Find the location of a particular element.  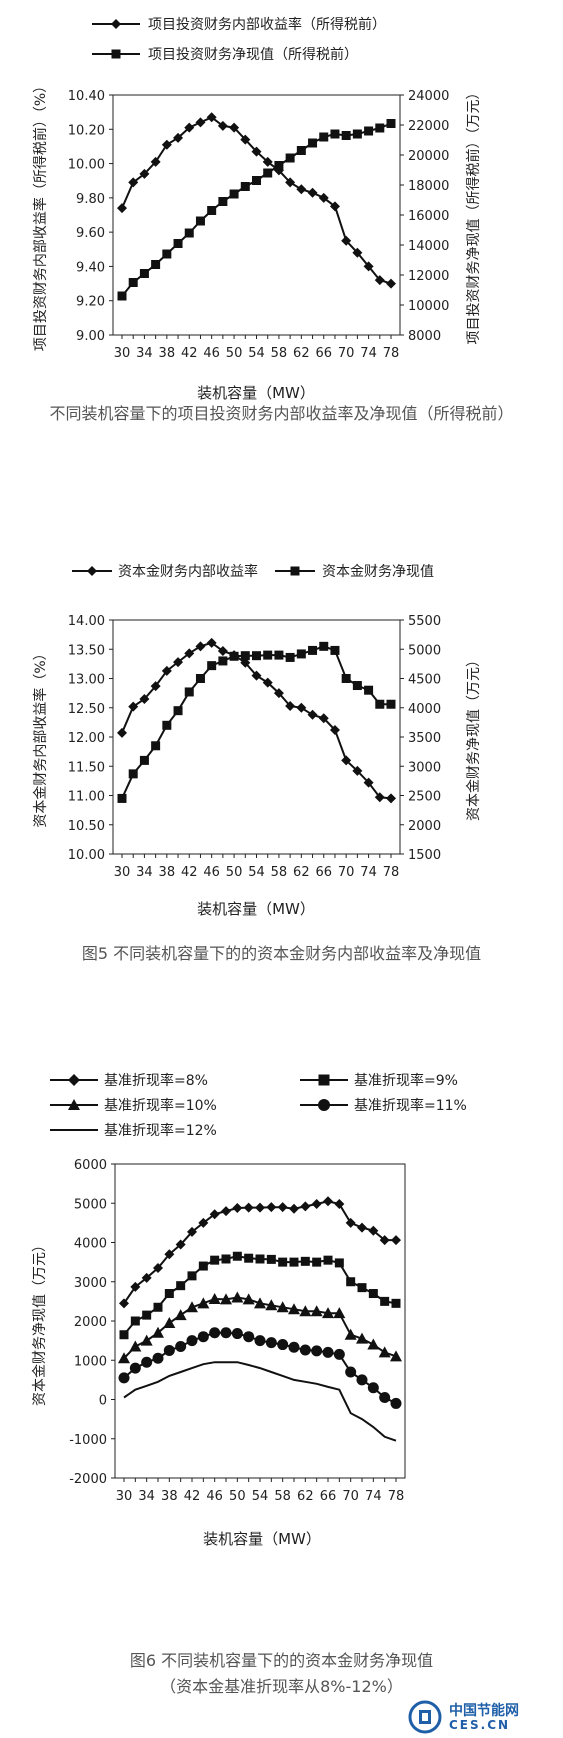

x-tick-label: 70 is located at coordinates (346, 353).